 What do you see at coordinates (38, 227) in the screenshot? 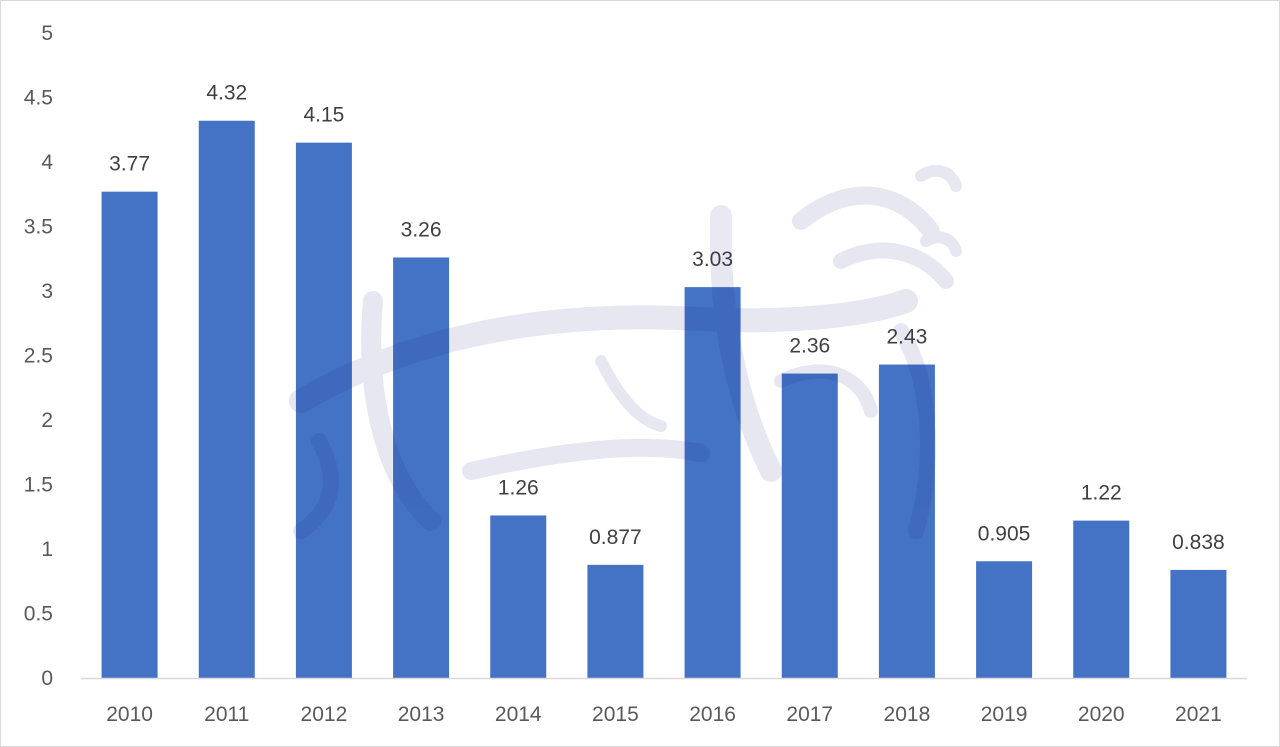
I see `y-tick-label: 3.5` at bounding box center [38, 227].